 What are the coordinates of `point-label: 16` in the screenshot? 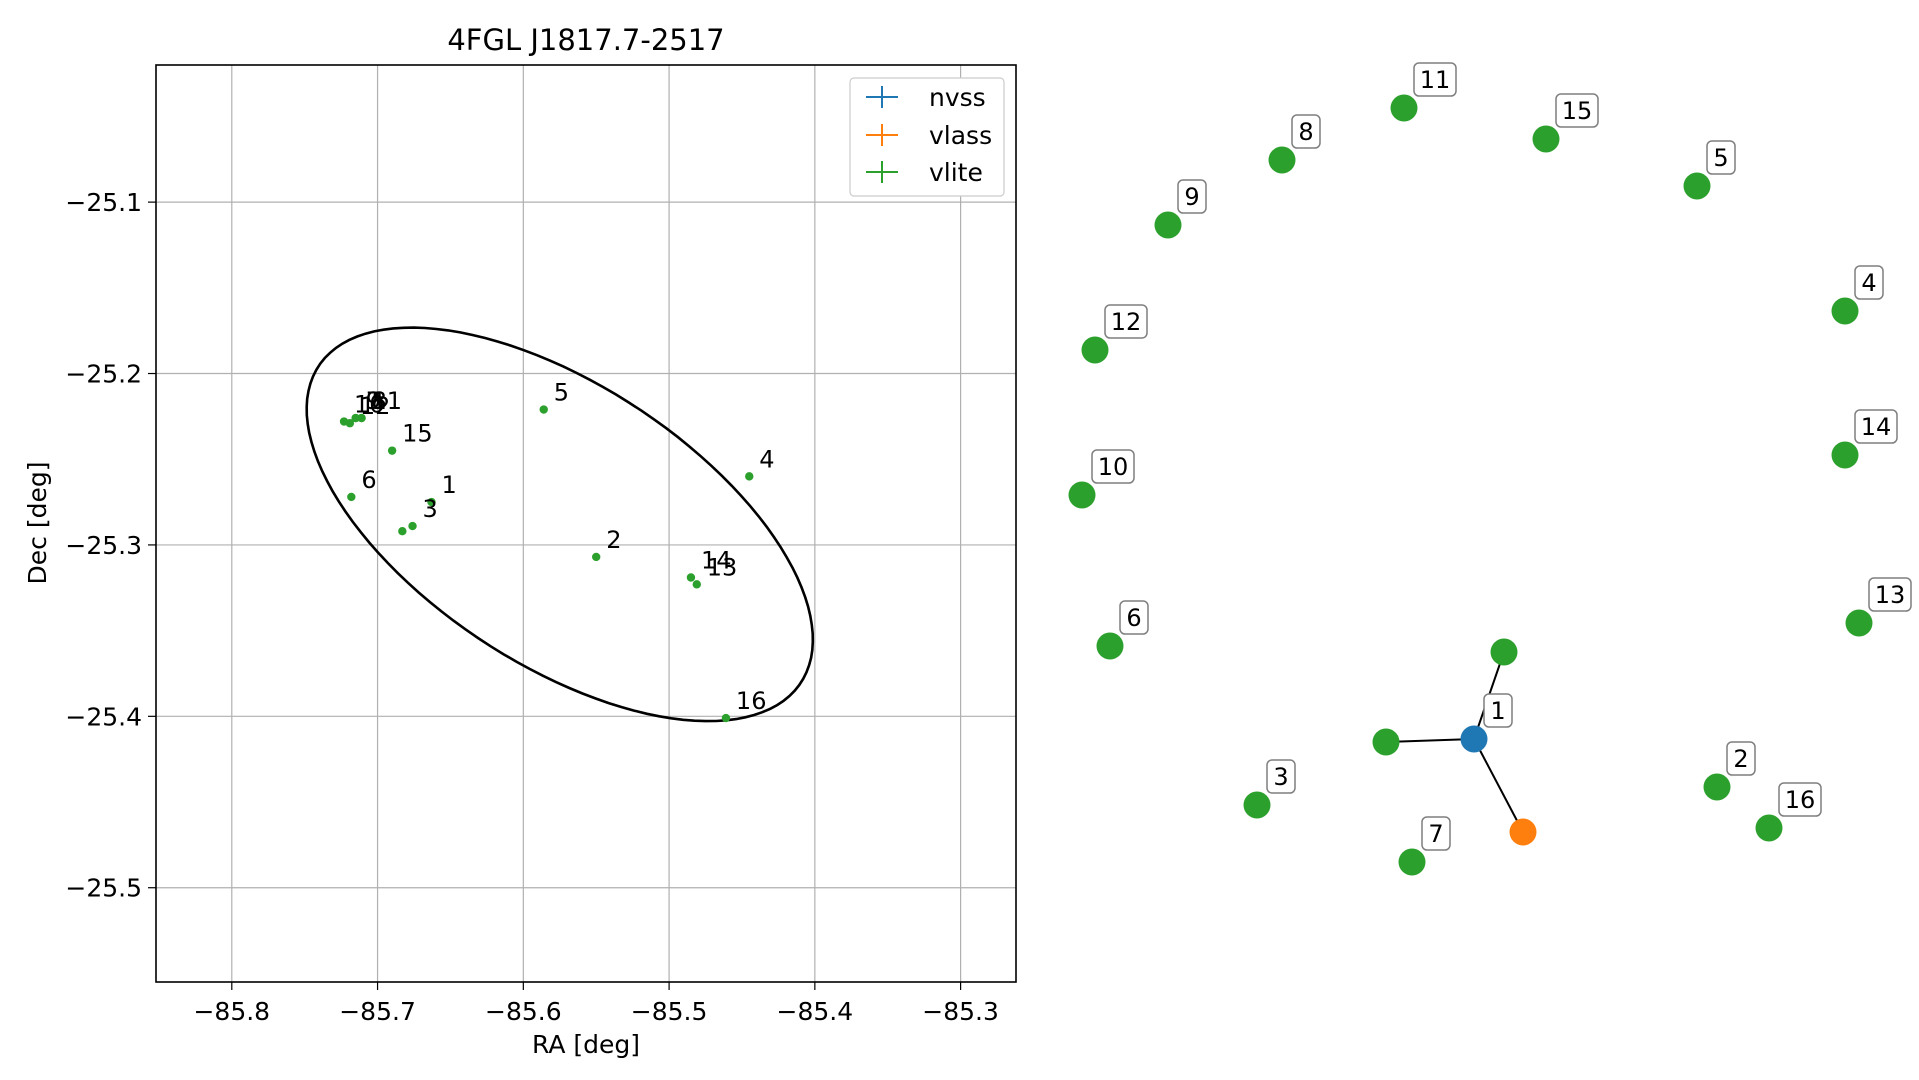 It's located at (751, 701).